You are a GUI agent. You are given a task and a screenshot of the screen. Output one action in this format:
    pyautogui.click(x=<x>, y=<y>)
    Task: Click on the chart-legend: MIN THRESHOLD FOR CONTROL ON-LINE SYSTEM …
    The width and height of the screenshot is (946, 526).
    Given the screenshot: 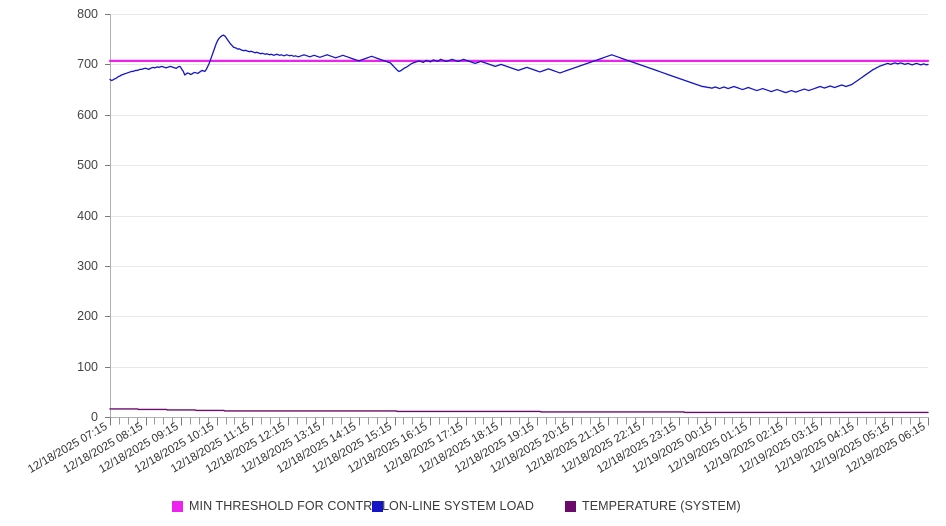 What is the action you would take?
    pyautogui.click(x=473, y=506)
    